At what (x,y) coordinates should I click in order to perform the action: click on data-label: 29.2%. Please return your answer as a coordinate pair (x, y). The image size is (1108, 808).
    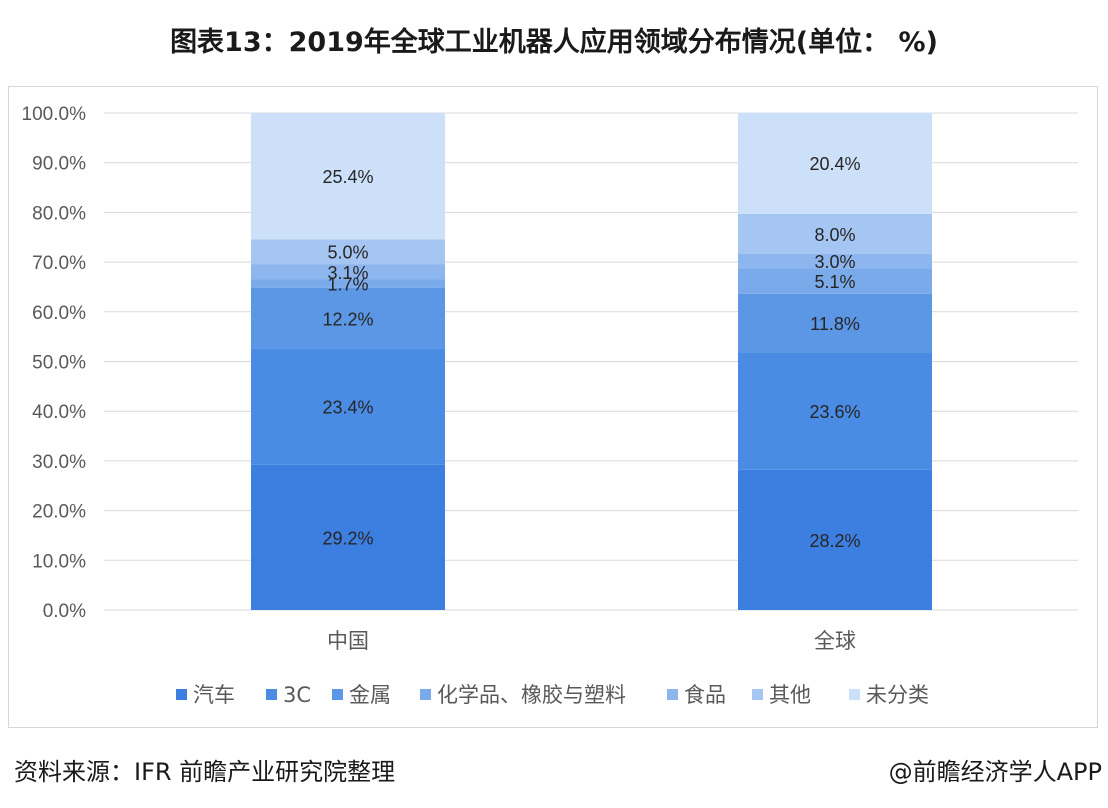
    Looking at the image, I should click on (347, 538).